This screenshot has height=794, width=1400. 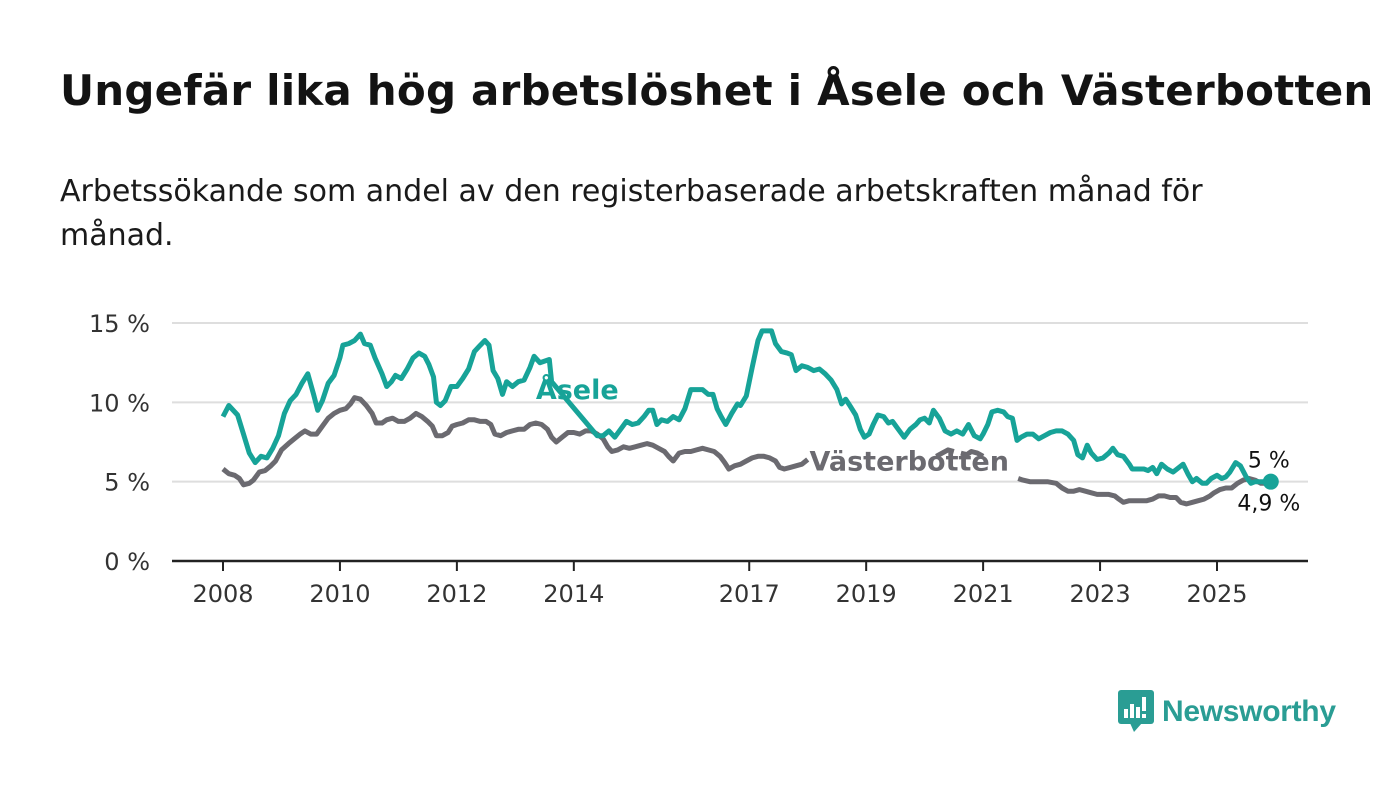 What do you see at coordinates (577, 390) in the screenshot?
I see `series-label-asele: Åsele` at bounding box center [577, 390].